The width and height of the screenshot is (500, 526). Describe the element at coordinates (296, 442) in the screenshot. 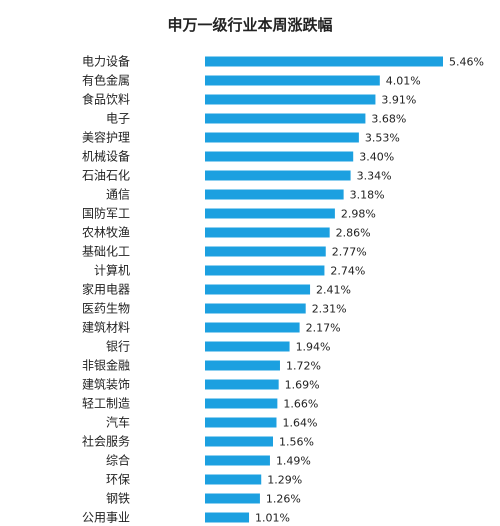

I see `value-label: 1.56%` at that location.